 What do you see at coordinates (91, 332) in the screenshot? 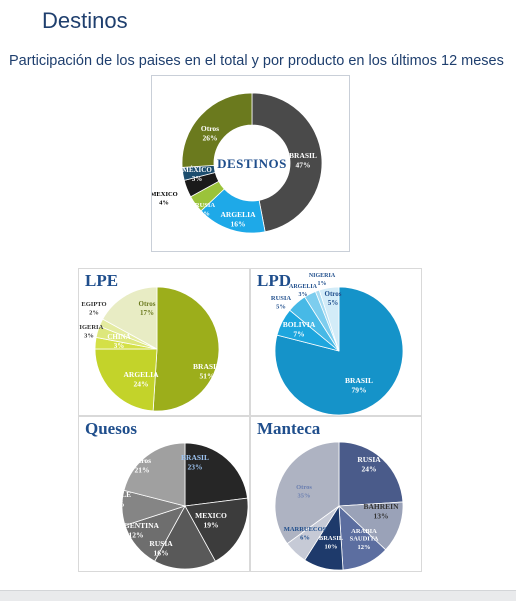
I see `lpe-label-nigeria: NIGERIA3%` at bounding box center [91, 332].